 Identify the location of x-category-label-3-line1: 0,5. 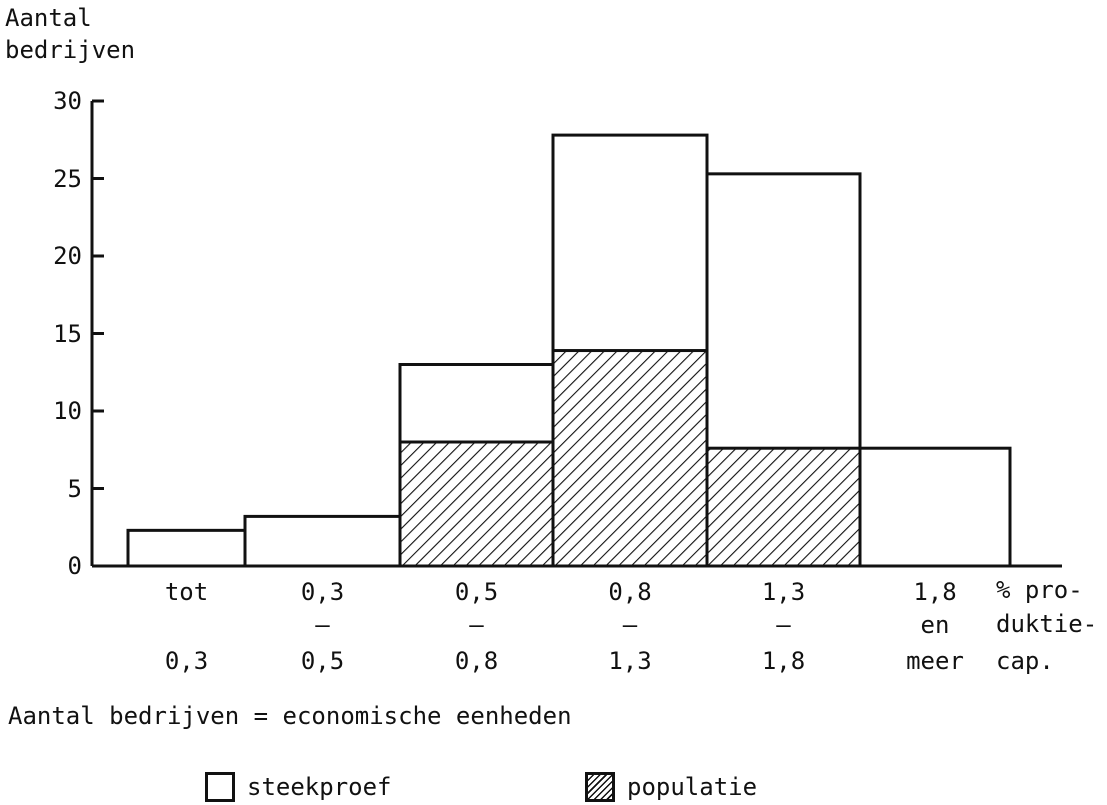
(476, 592).